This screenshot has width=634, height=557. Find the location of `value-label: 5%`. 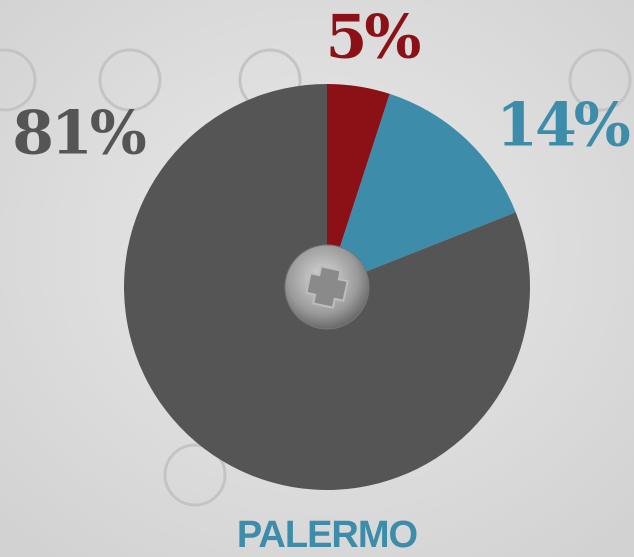

value-label: 5% is located at coordinates (373, 38).